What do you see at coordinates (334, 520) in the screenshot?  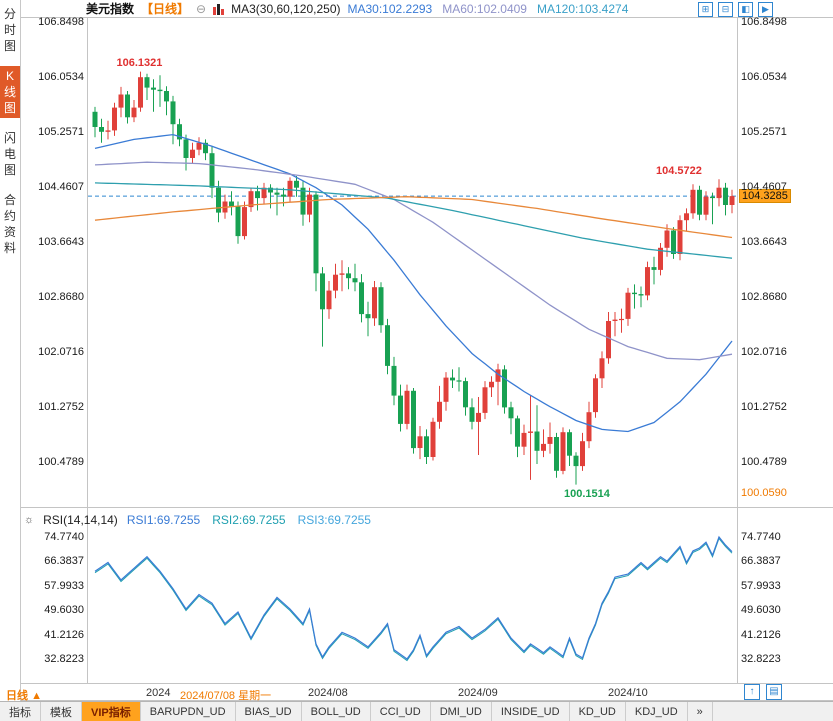 I see `rsi-value-label: RSI3:69.7255` at bounding box center [334, 520].